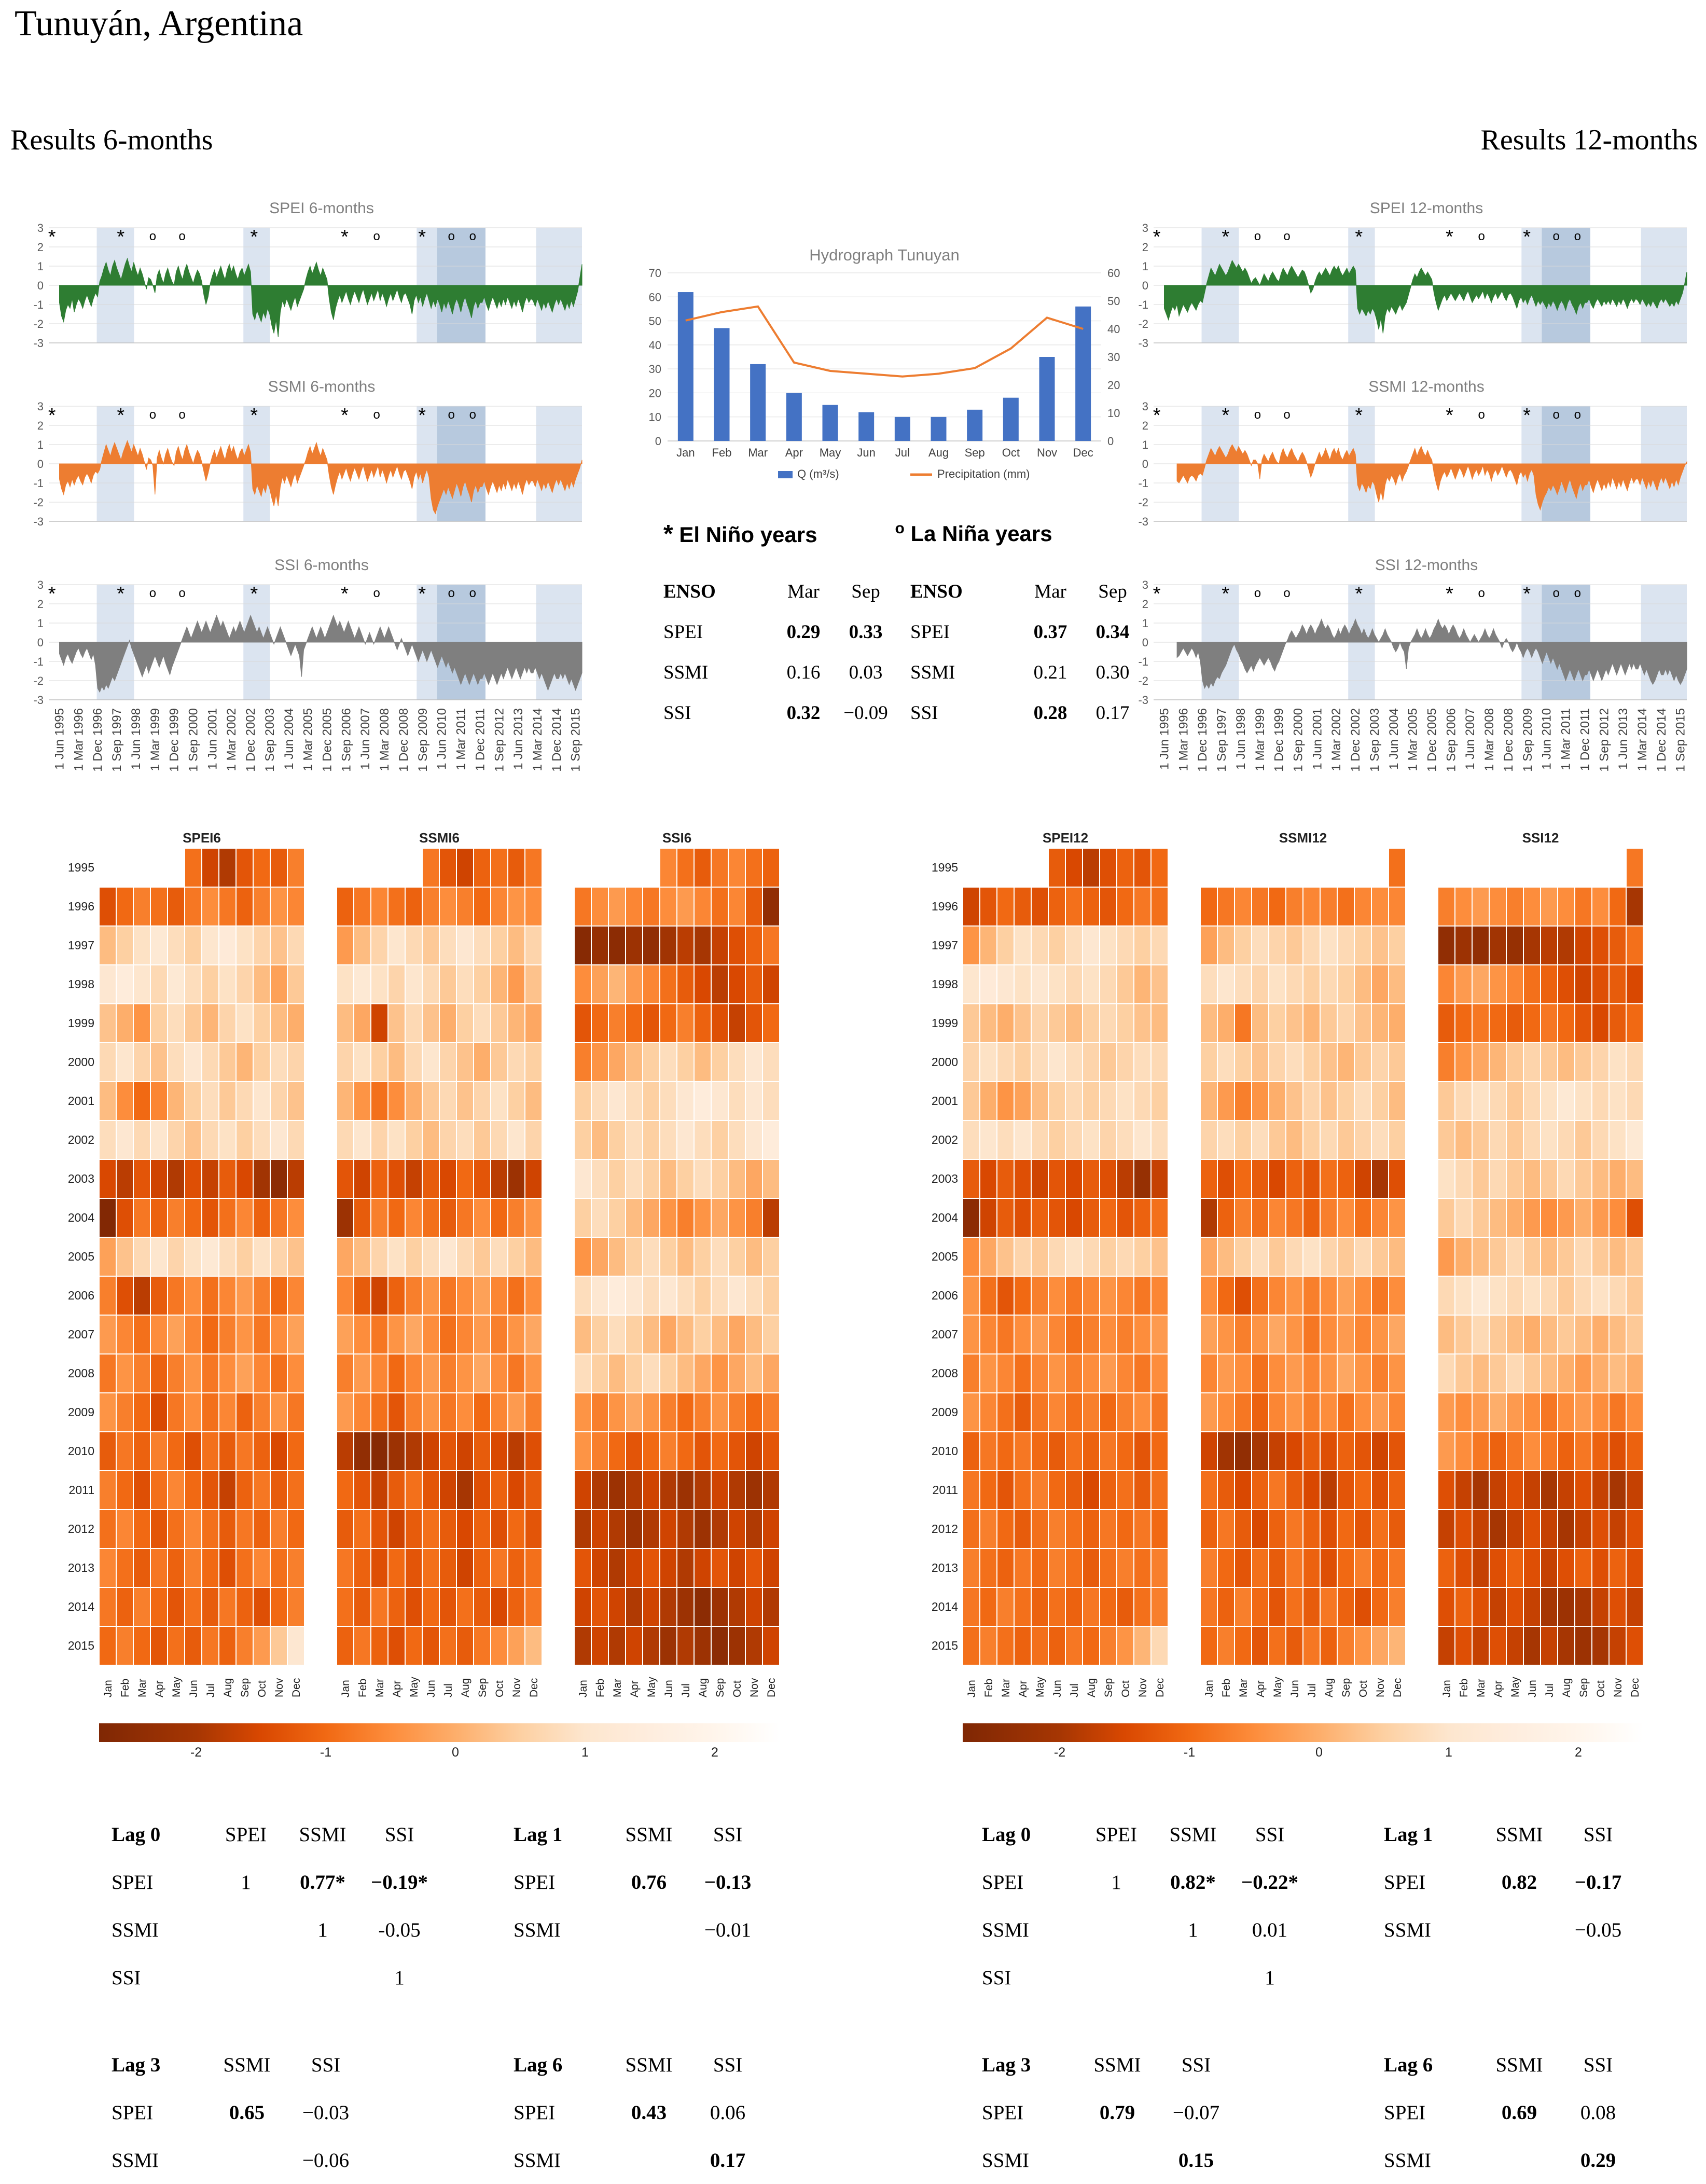  I want to click on month-label: May, so click(177, 1687).